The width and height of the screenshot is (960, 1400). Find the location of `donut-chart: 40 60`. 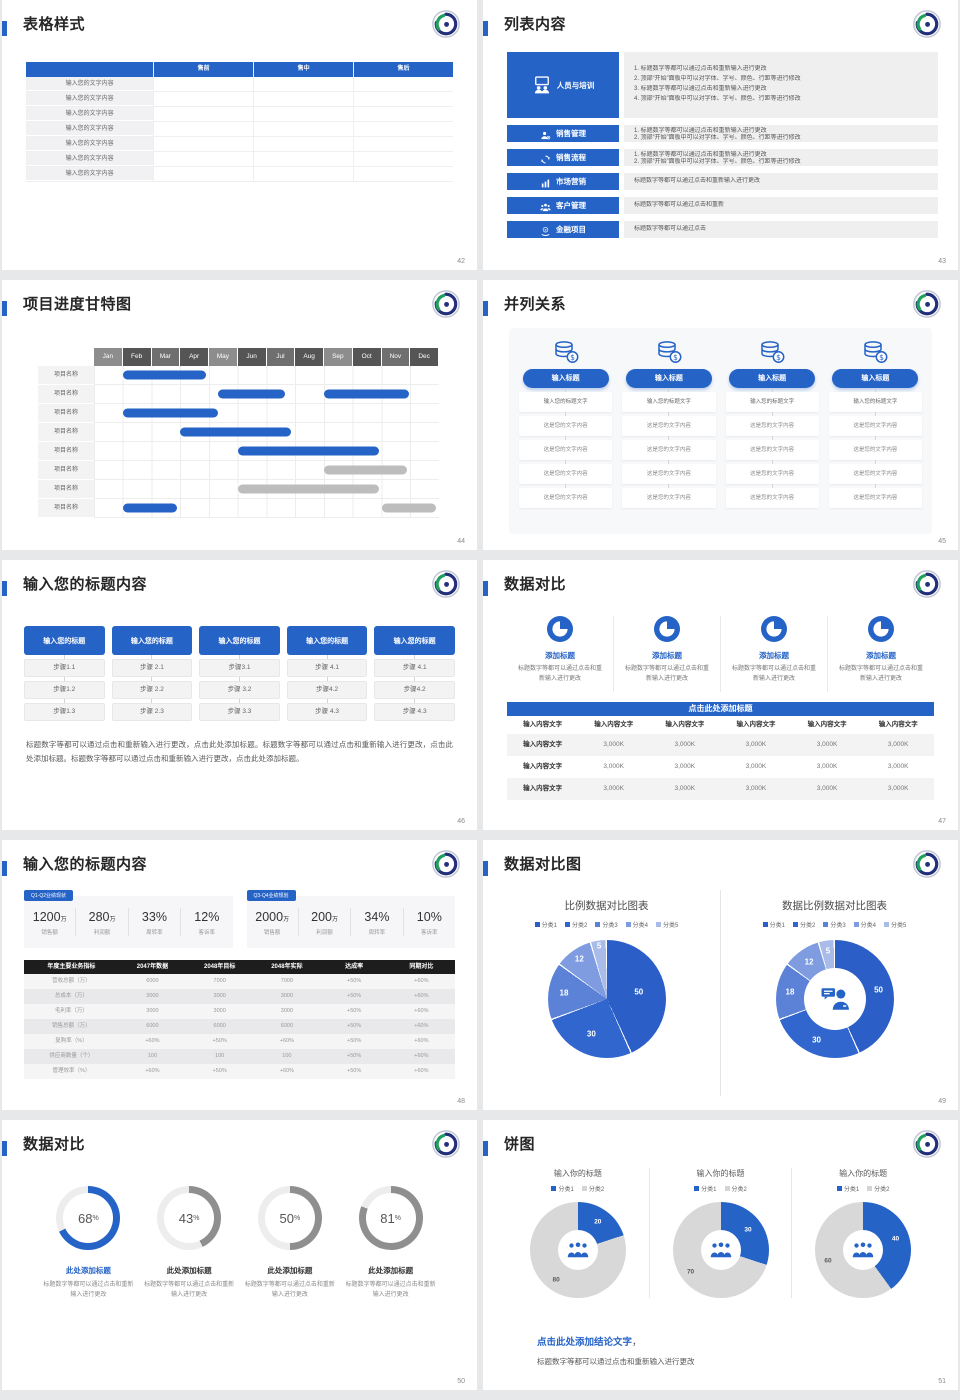

donut-chart: 40 60 is located at coordinates (863, 1250).